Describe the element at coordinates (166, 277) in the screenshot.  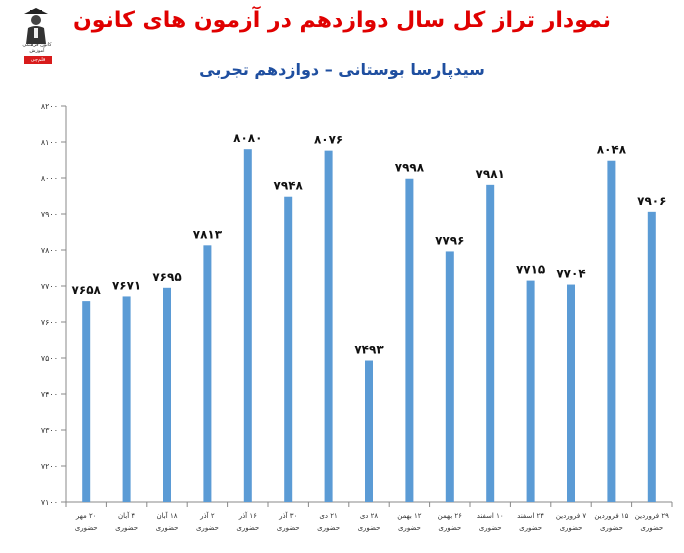
I see `data-label: ۷۶۹۵` at that location.